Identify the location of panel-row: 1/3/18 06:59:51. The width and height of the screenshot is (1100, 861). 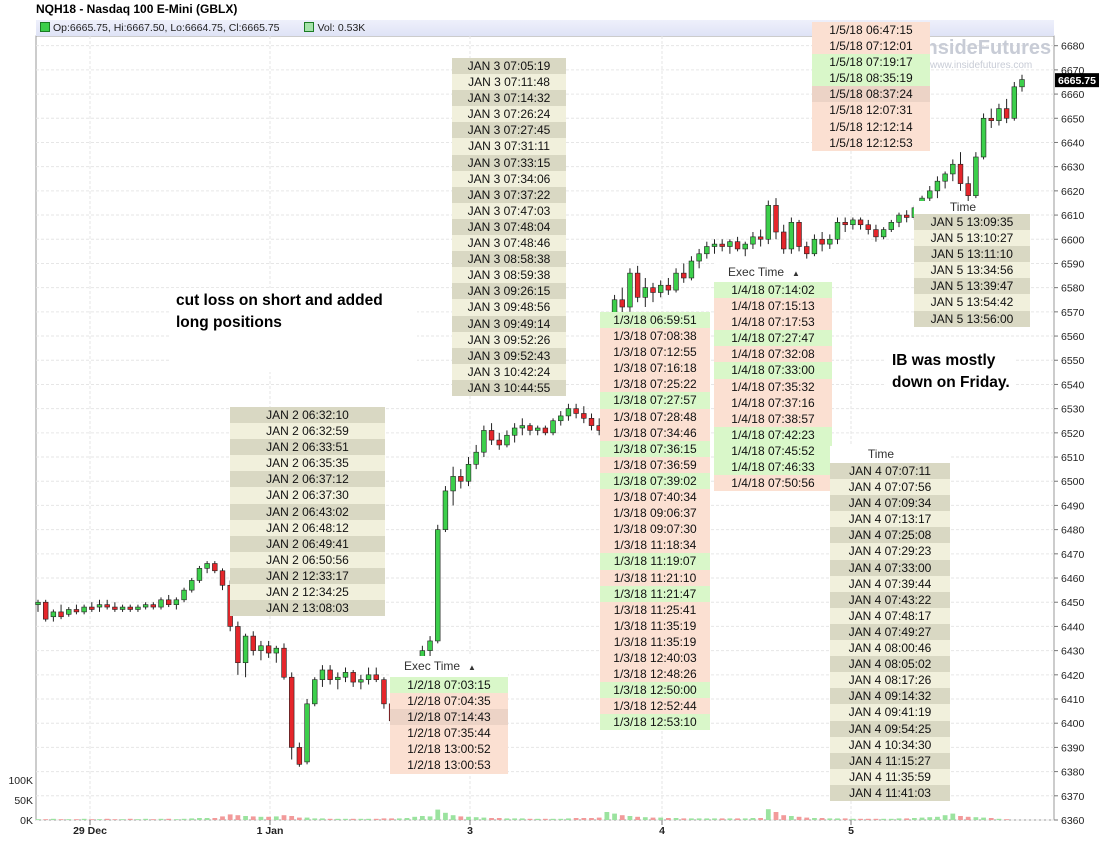
(655, 320).